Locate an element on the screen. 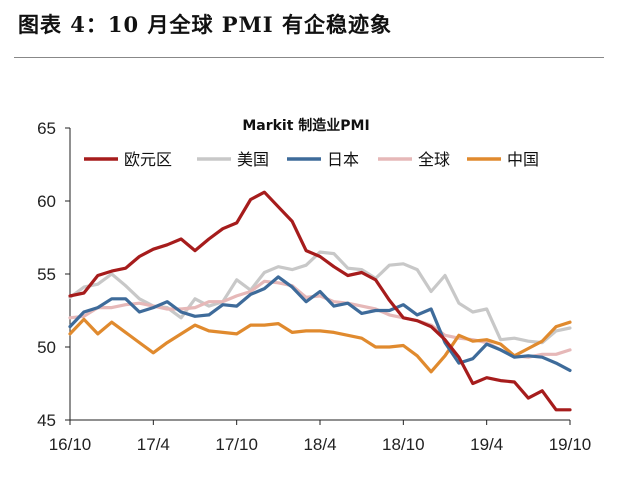 Image resolution: width=620 pixels, height=486 pixels. legend-label-global: 全球 is located at coordinates (434, 159).